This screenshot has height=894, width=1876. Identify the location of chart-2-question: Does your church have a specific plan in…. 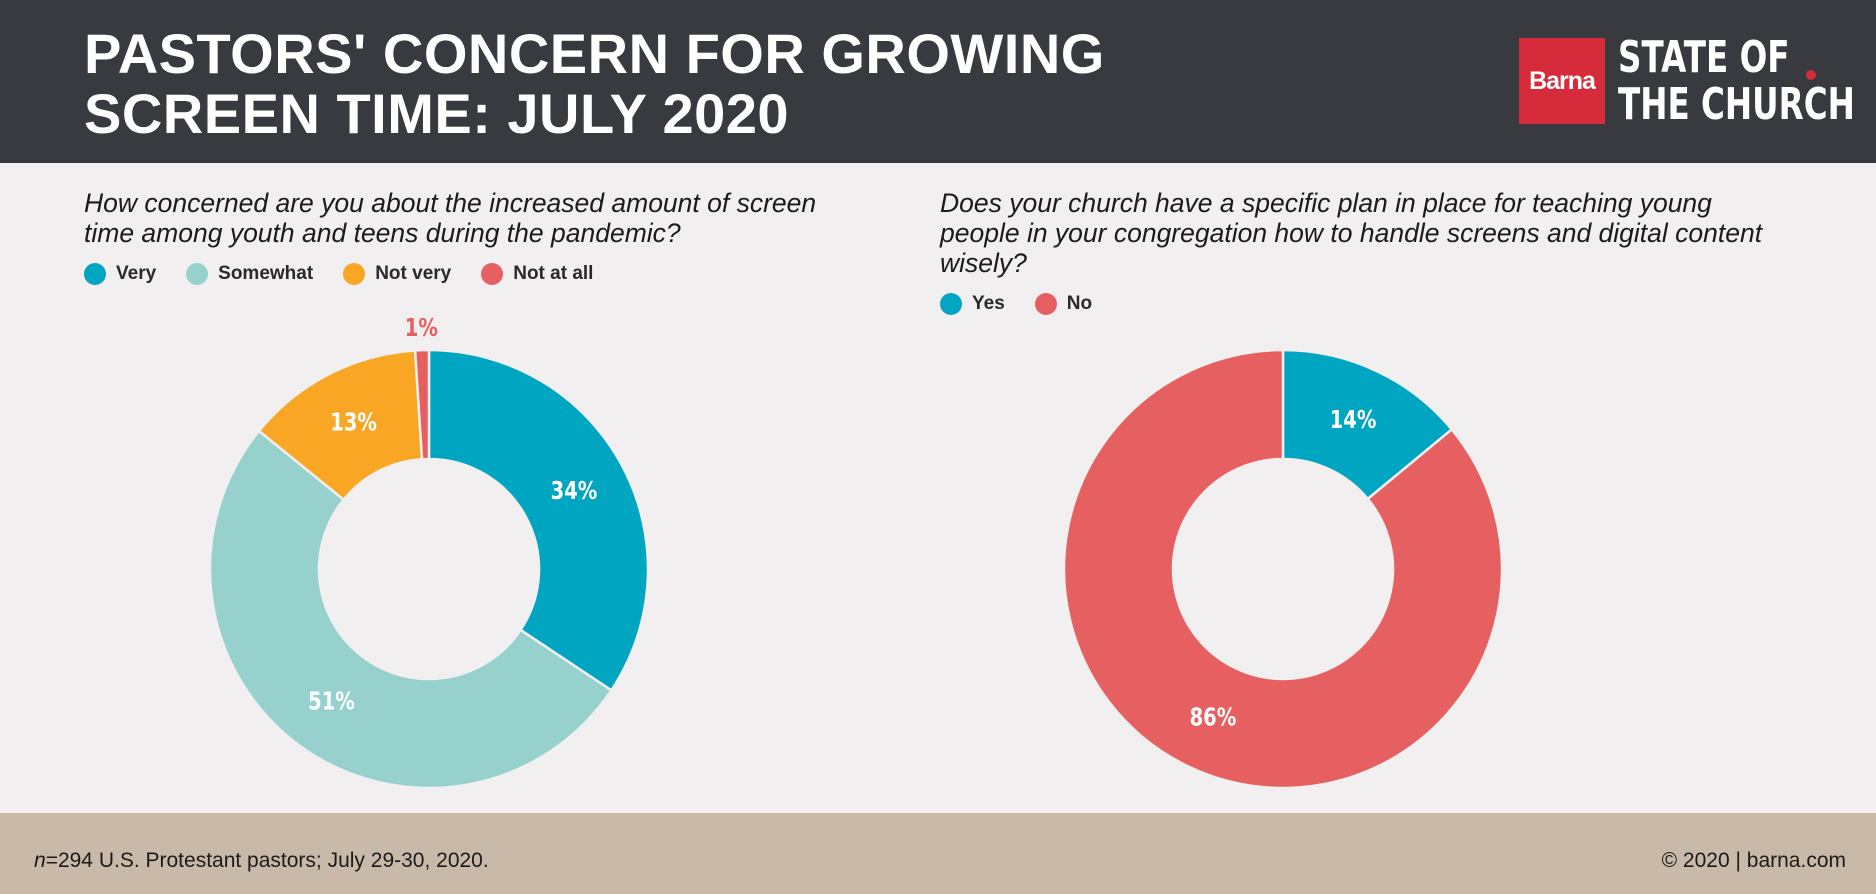
(1351, 233).